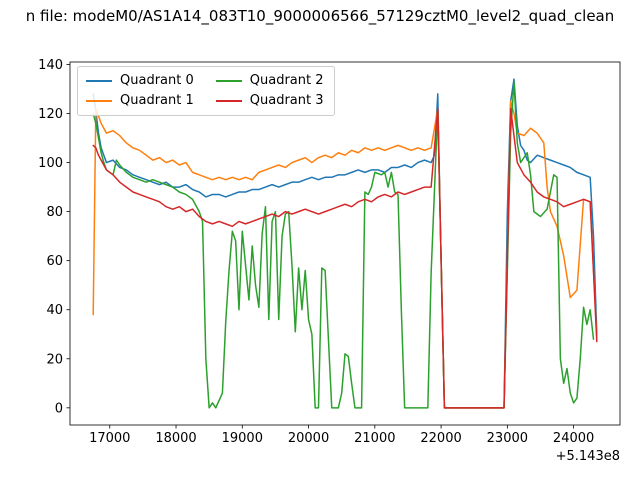 The height and width of the screenshot is (480, 640). I want to click on x-tick-label: 22000, so click(440, 438).